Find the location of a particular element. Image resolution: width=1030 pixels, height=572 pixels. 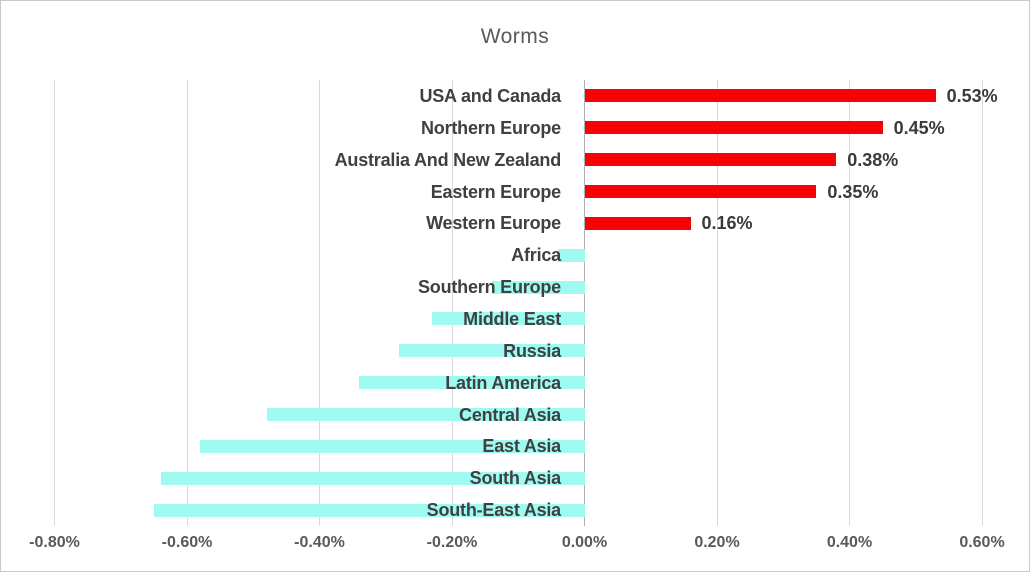

x-axis-tick-label: -0.80% is located at coordinates (54, 542).